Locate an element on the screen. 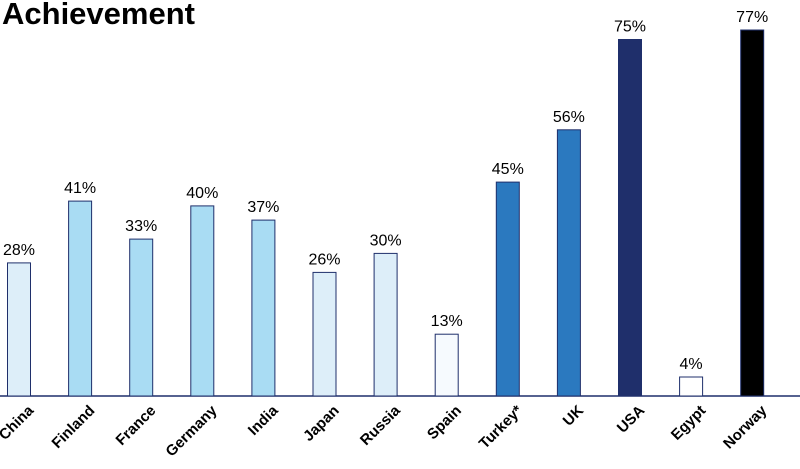  value-label: 28% is located at coordinates (19, 250).